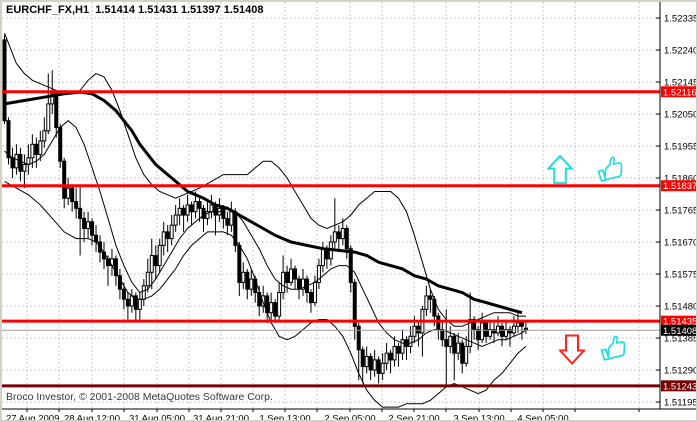 The height and width of the screenshot is (422, 698). I want to click on x-tick-label: 2 Sep 05:00, so click(349, 418).